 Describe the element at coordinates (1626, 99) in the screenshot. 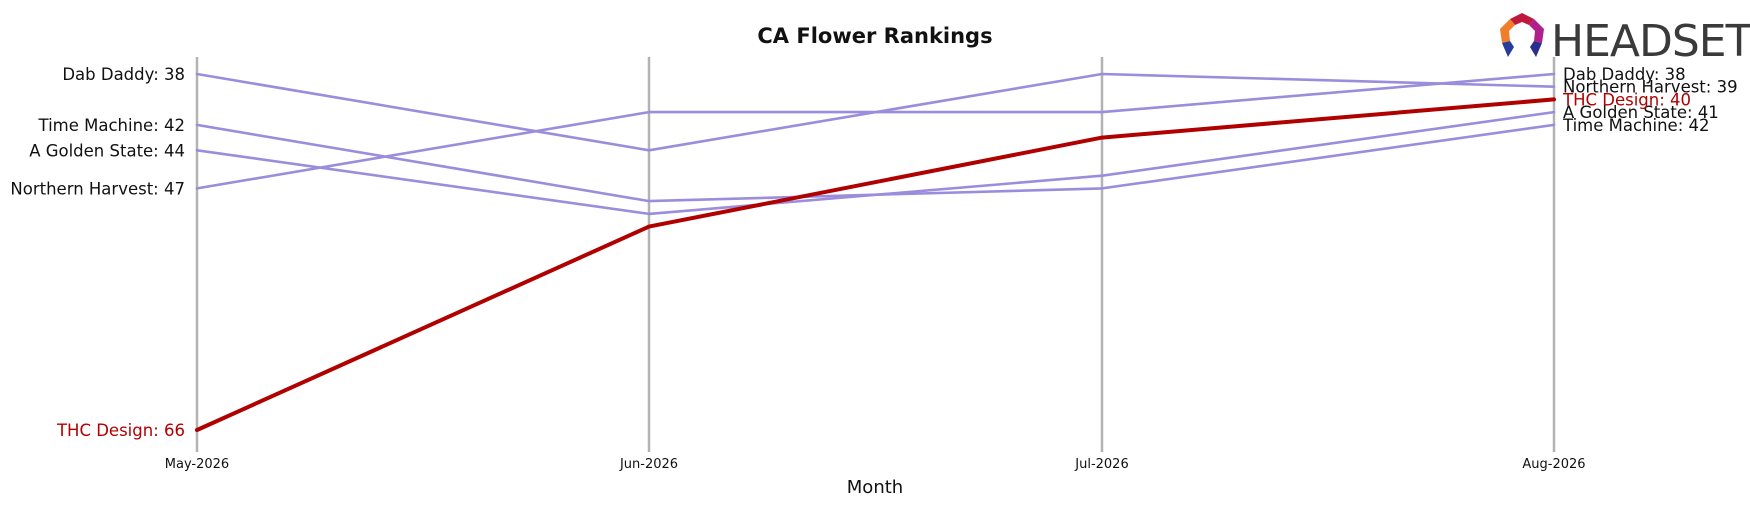

I see `right-label: THC Design: 40` at that location.